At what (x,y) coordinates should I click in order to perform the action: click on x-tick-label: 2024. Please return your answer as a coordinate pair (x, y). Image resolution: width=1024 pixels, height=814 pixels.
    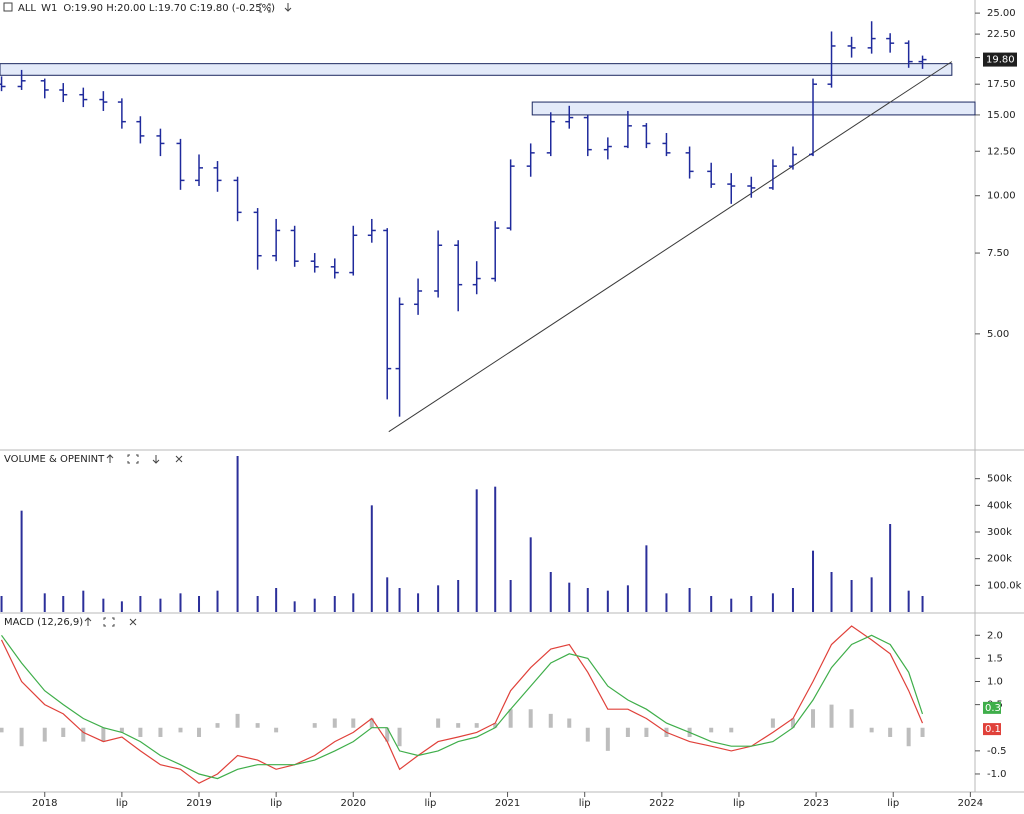
    Looking at the image, I should click on (970, 803).